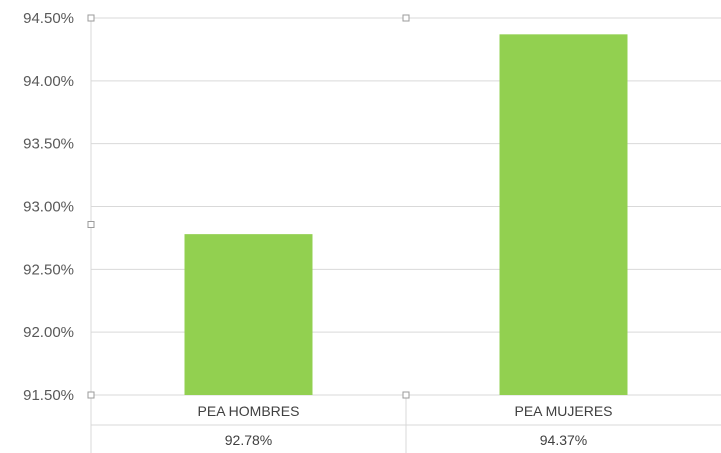  I want to click on table-value-cell: 92.78%, so click(248, 440).